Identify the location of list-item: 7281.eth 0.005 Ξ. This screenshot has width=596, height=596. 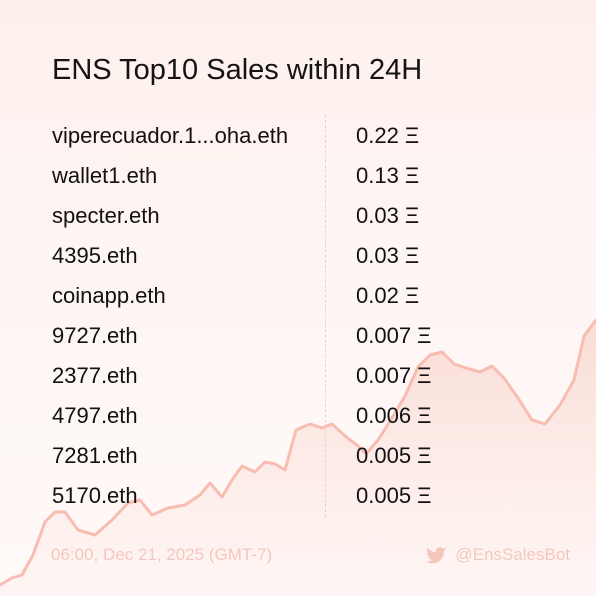
(302, 455).